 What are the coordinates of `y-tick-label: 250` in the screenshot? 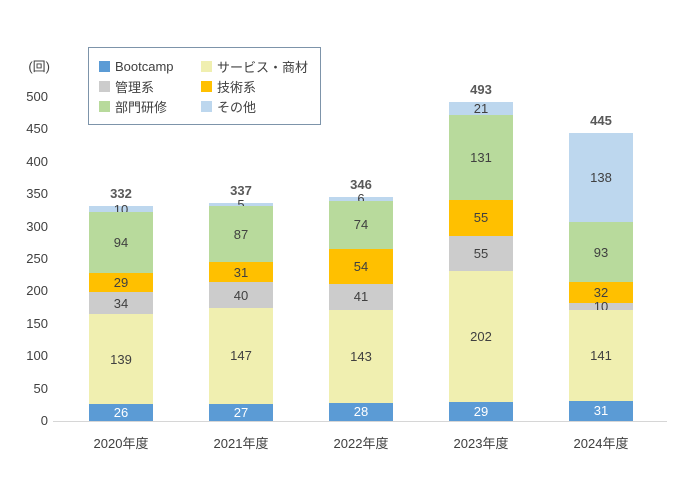 It's located at (37, 258).